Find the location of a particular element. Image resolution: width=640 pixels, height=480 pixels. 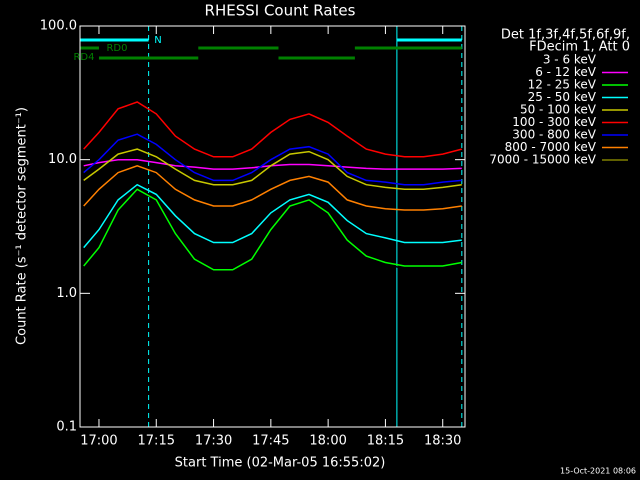

y-tick-label: 1.0 is located at coordinates (66, 293).